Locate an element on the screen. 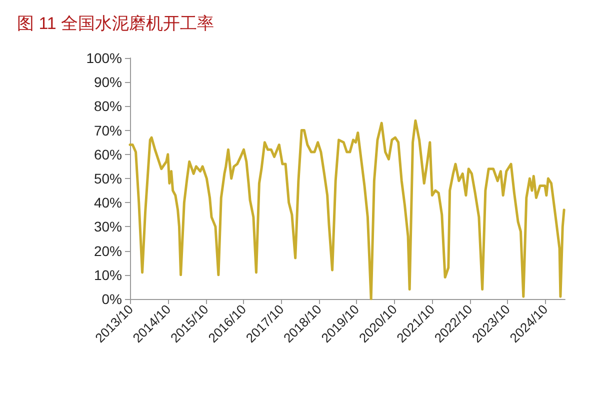 The height and width of the screenshot is (399, 603). y-tick-label: 10% is located at coordinates (108, 274).